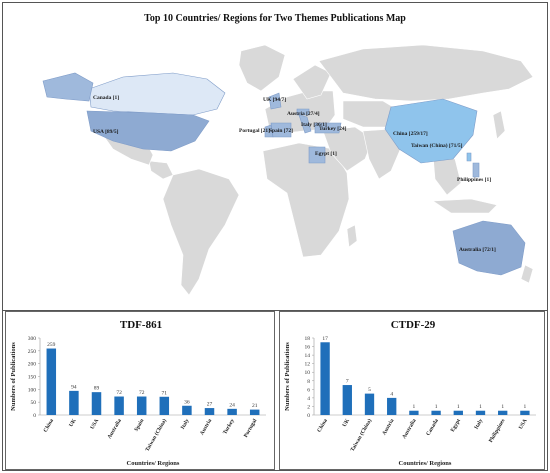 The image size is (550, 473). I want to click on map-land-greenland, so click(262, 68).